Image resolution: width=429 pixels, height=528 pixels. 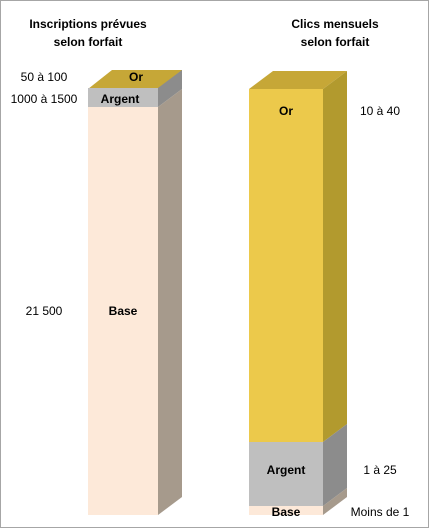 I want to click on right-argent-label: Argent, so click(x=286, y=470).